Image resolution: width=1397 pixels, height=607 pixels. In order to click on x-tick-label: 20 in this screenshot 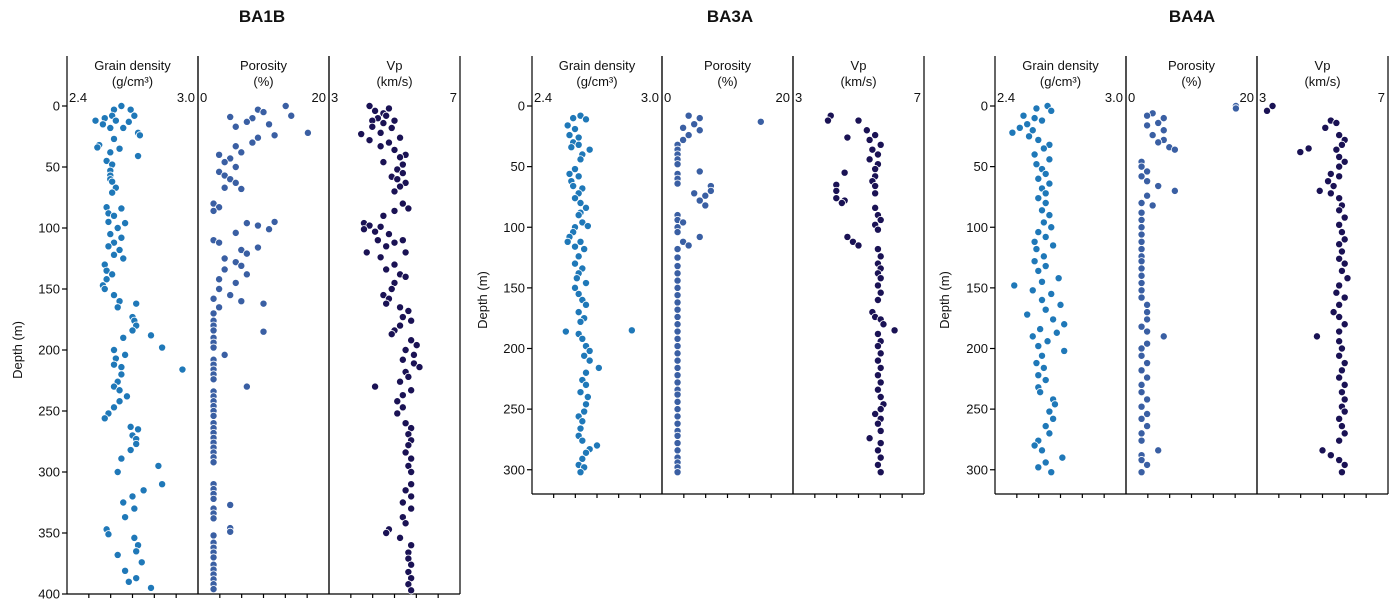, I will do `click(783, 97)`.